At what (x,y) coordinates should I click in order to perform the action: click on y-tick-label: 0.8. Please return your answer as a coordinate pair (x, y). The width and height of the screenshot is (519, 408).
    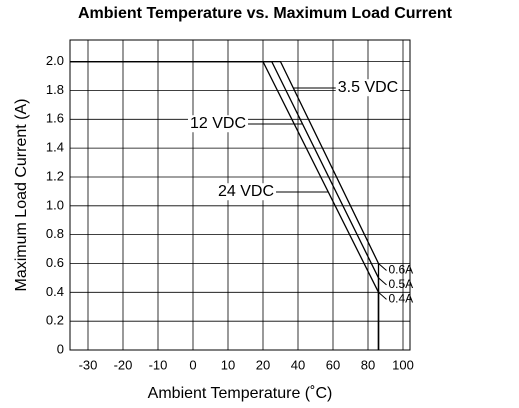
    Looking at the image, I should click on (55, 233).